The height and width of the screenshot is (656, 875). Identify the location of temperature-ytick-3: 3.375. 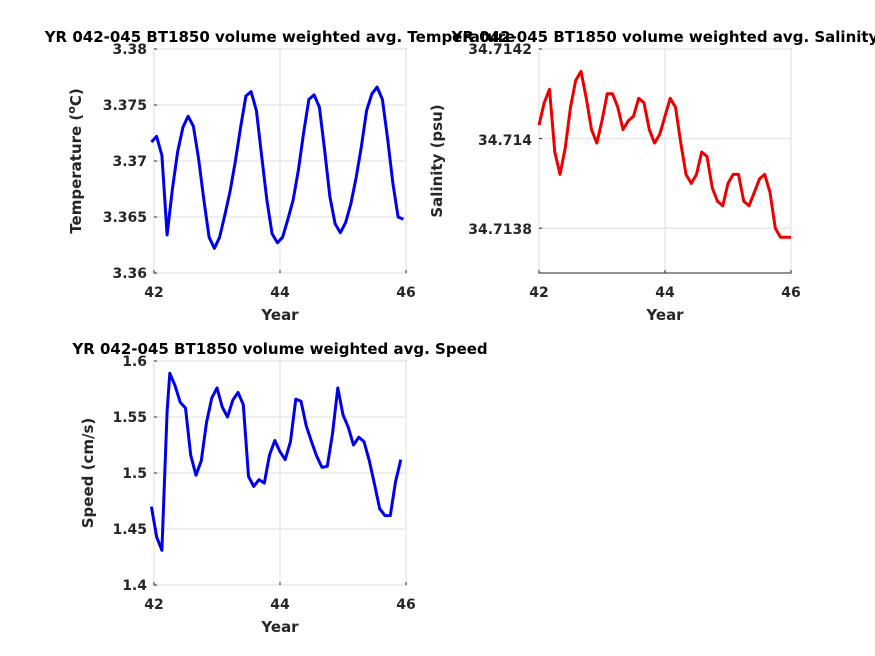
(125, 106).